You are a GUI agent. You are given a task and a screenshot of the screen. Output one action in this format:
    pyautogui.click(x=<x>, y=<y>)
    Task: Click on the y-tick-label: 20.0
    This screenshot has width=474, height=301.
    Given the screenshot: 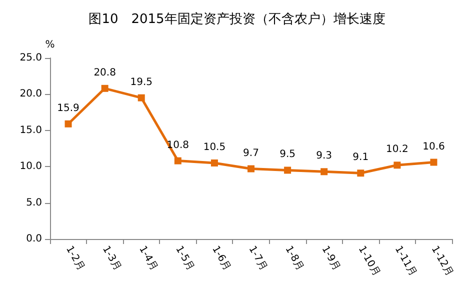 What is the action you would take?
    pyautogui.click(x=31, y=94)
    